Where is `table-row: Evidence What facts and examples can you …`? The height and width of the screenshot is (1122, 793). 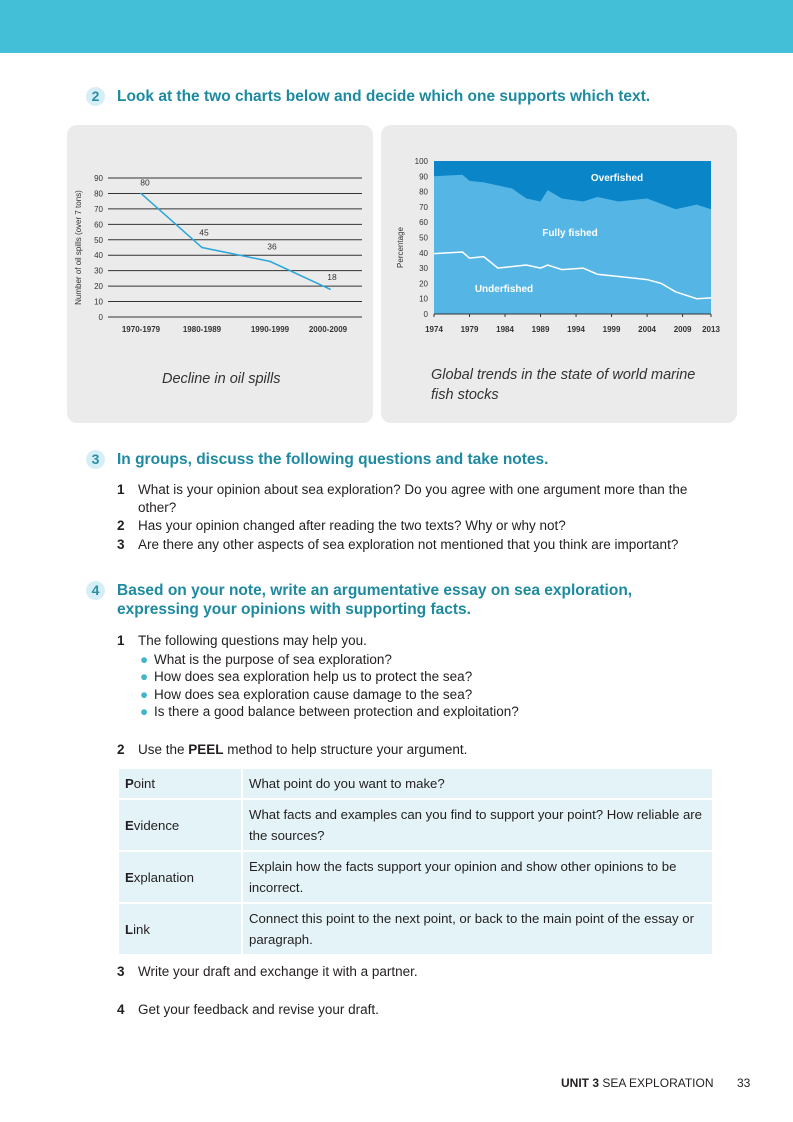 table-row: Evidence What facts and examples can you … is located at coordinates (415, 825).